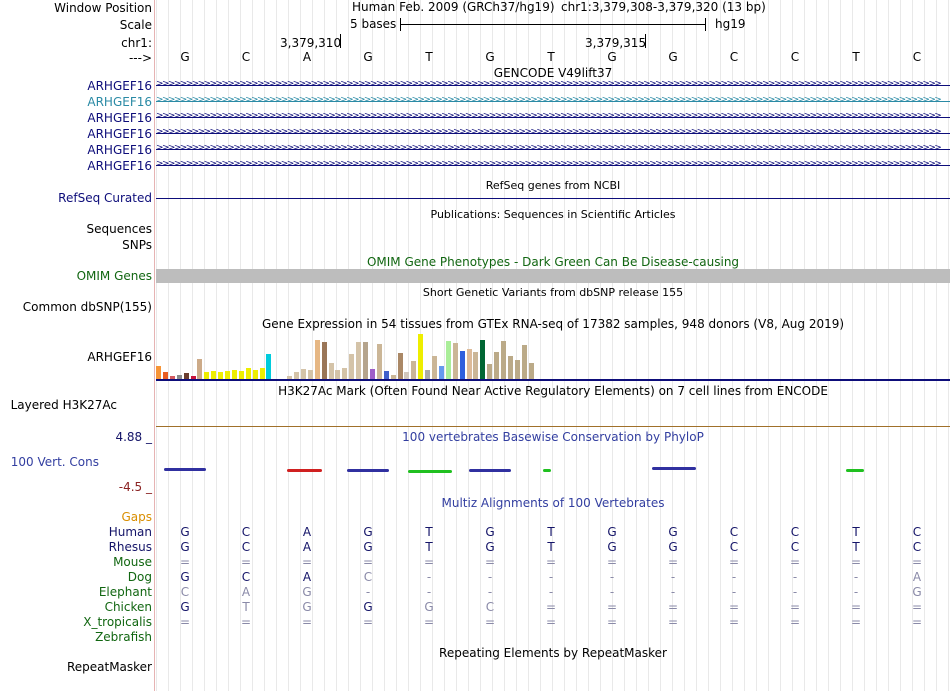 The image size is (950, 691). What do you see at coordinates (917, 547) in the screenshot?
I see `alignment-base: C` at bounding box center [917, 547].